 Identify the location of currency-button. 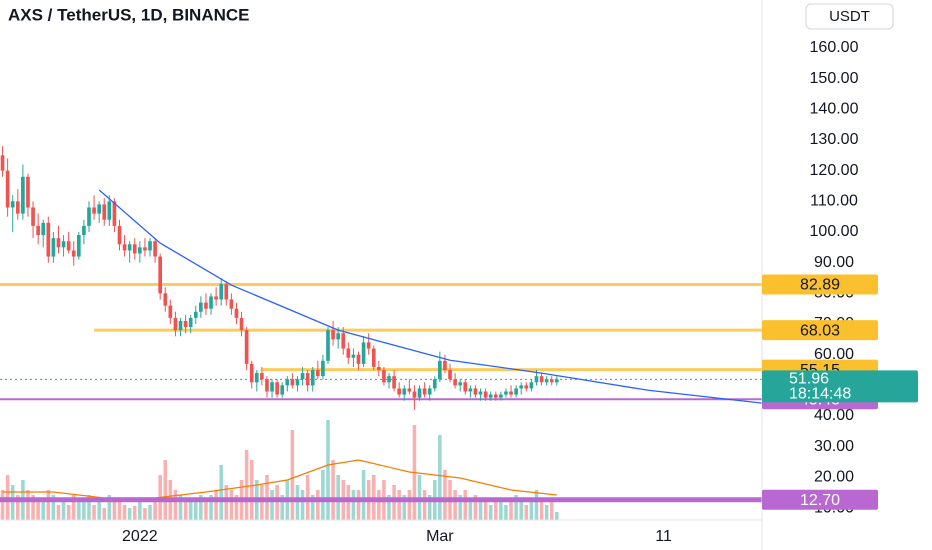
(849, 16).